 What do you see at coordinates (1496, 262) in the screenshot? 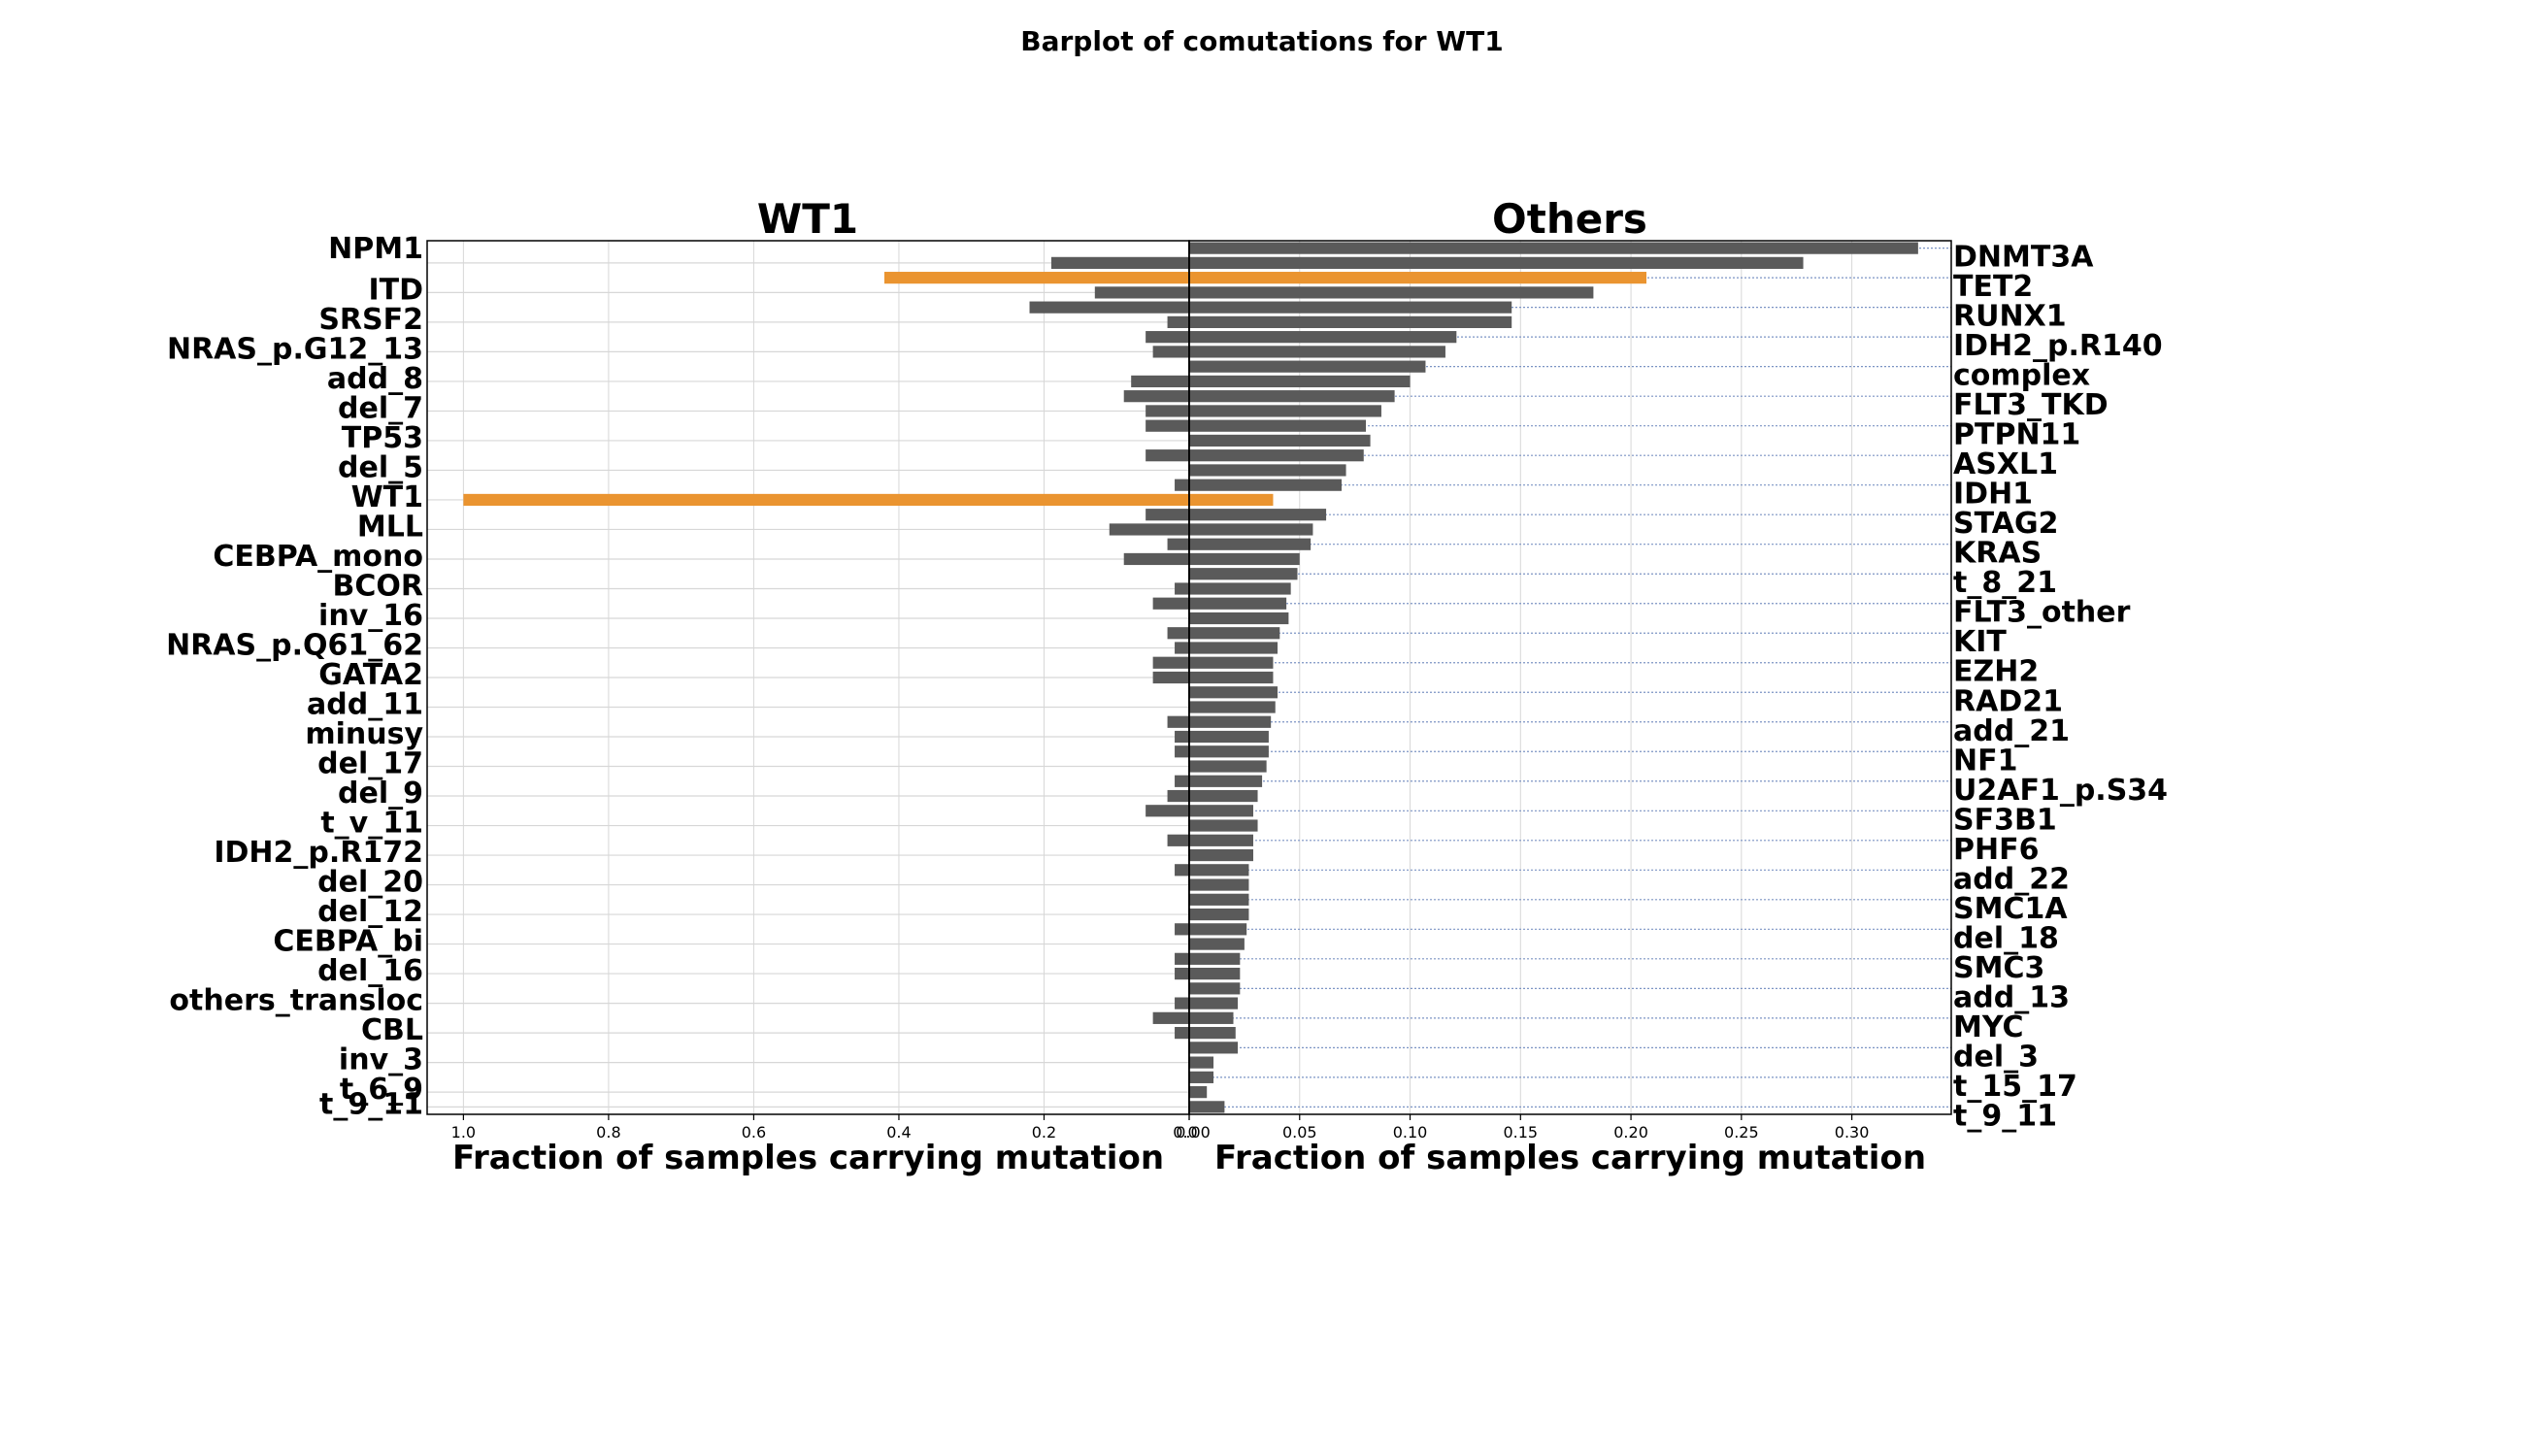
I see `others-bar-npm1` at bounding box center [1496, 262].